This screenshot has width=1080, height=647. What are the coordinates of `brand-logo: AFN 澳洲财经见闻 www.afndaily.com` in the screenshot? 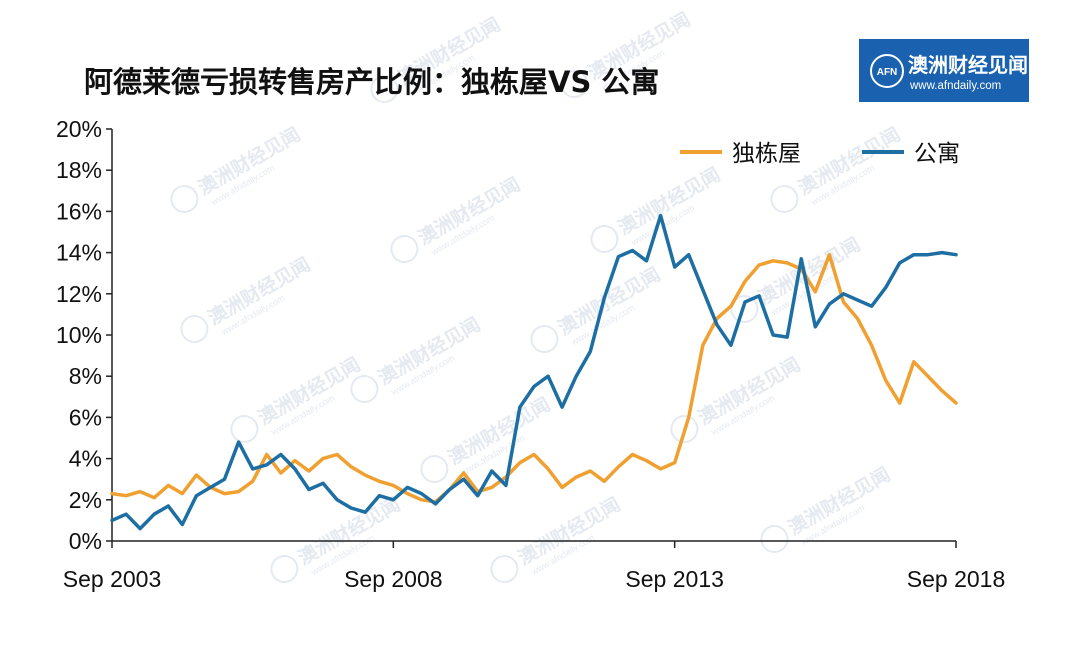 It's located at (944, 70).